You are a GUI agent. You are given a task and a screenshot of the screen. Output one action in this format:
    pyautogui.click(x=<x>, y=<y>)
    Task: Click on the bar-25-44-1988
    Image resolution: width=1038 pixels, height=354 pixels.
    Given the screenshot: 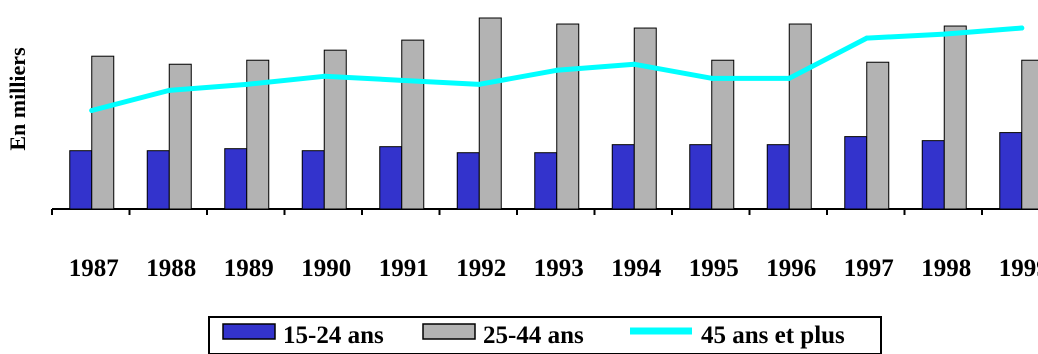 What is the action you would take?
    pyautogui.click(x=180, y=136)
    